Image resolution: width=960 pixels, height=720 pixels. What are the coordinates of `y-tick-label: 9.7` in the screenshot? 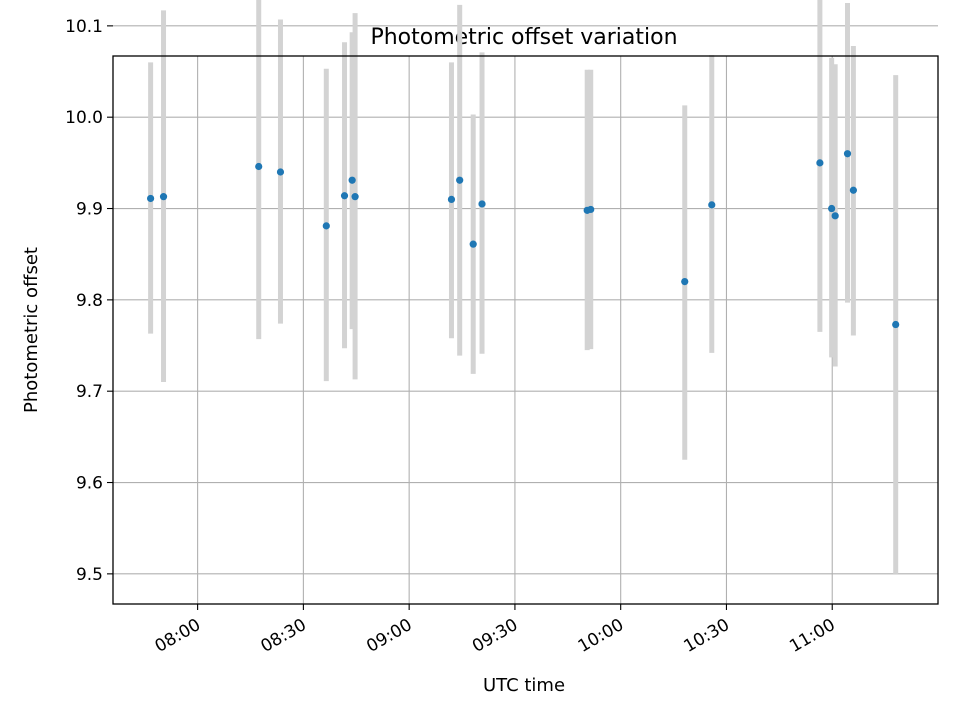 It's located at (89, 392).